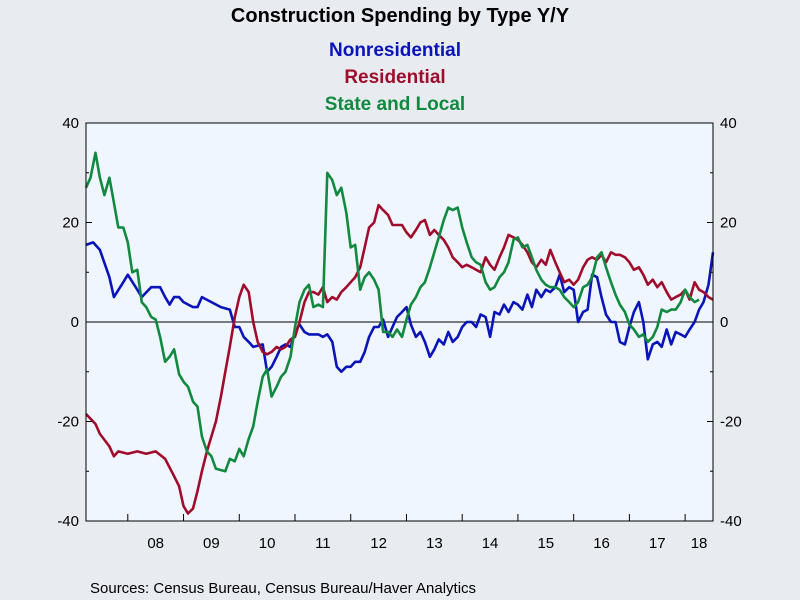  I want to click on legend-entry-state-and-local: State and Local, so click(395, 104).